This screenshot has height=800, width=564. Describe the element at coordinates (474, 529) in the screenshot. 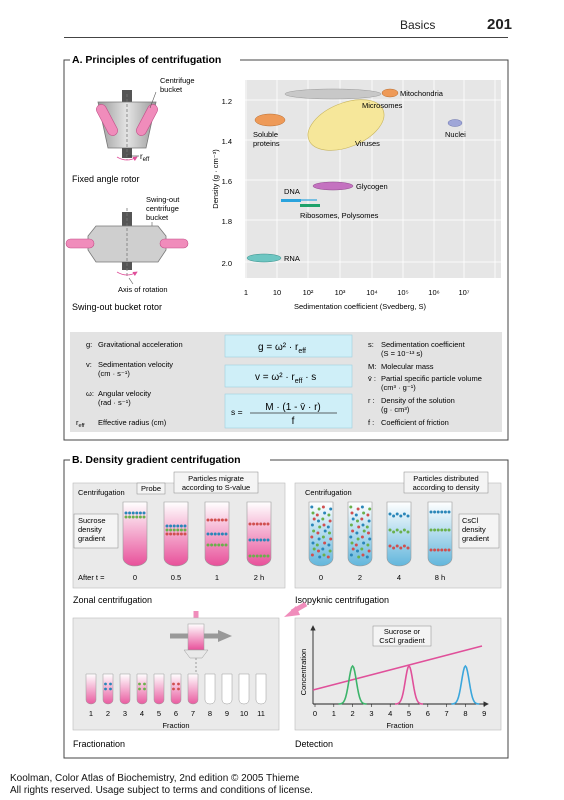

I see `cscl-label-2: density` at that location.